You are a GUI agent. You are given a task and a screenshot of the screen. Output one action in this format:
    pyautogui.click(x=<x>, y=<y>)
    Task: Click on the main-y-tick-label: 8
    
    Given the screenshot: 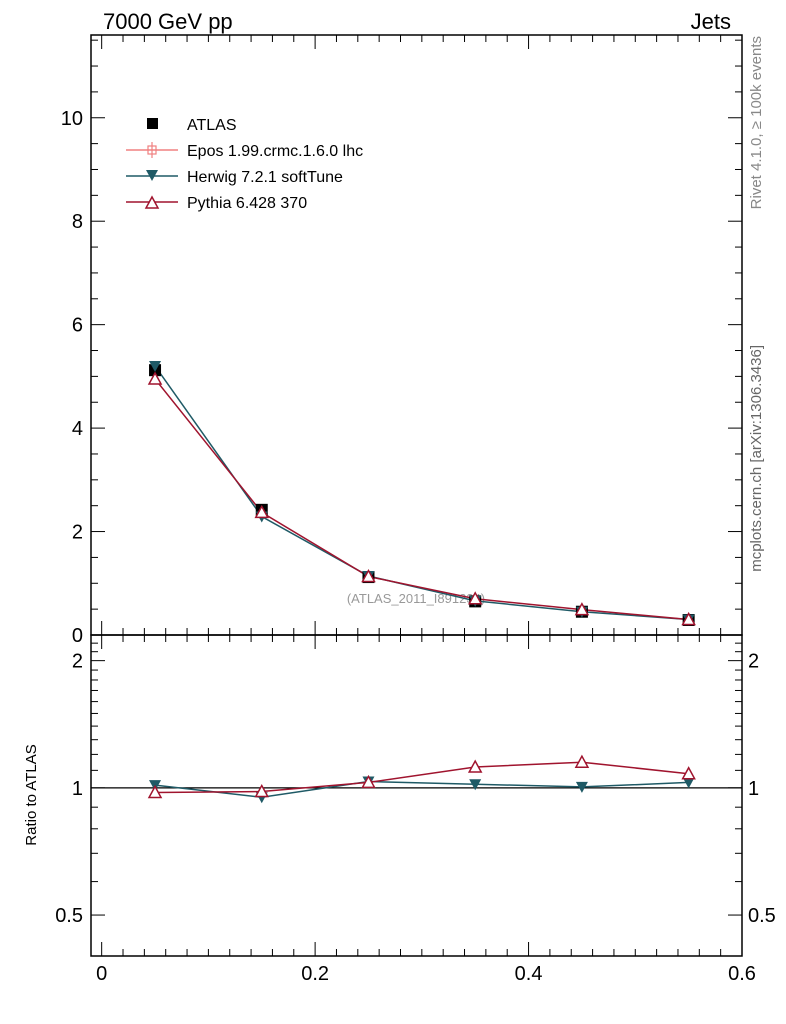 What is the action you would take?
    pyautogui.click(x=77, y=222)
    